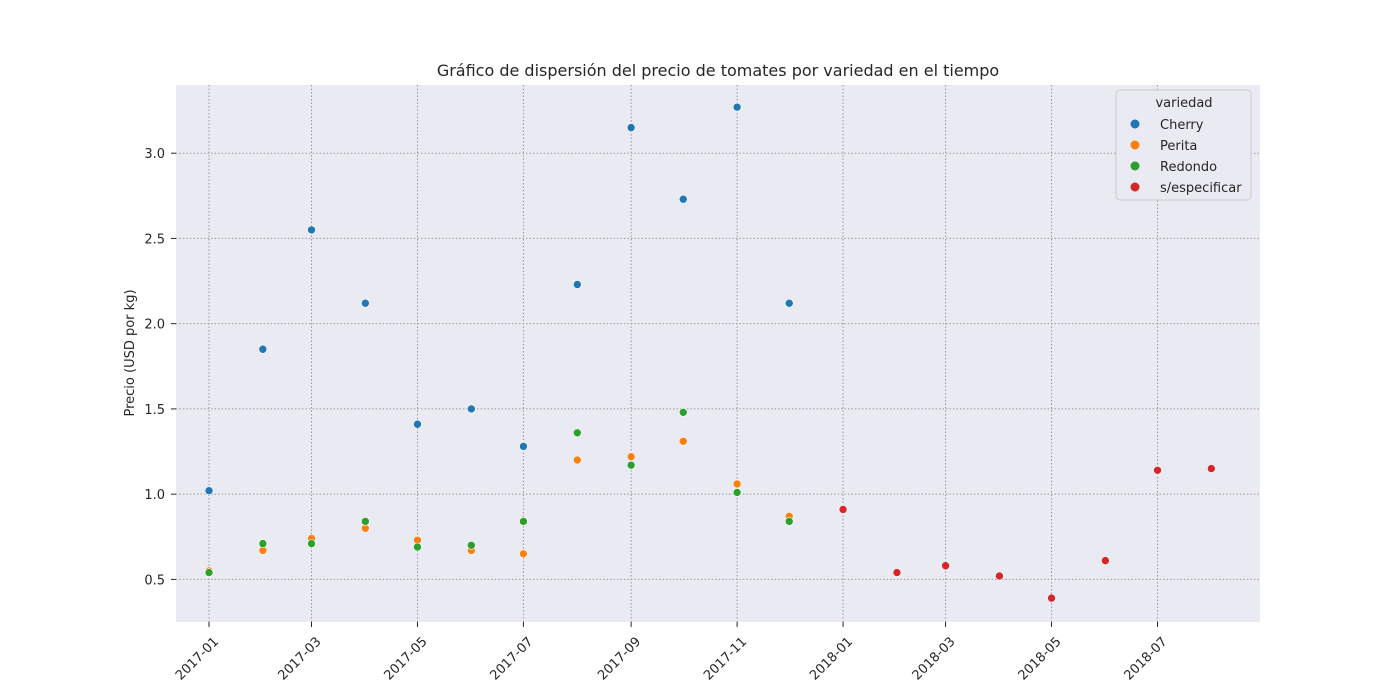 Image resolution: width=1400 pixels, height=700 pixels. Describe the element at coordinates (154, 495) in the screenshot. I see `y-tick-label: 1.0` at that location.